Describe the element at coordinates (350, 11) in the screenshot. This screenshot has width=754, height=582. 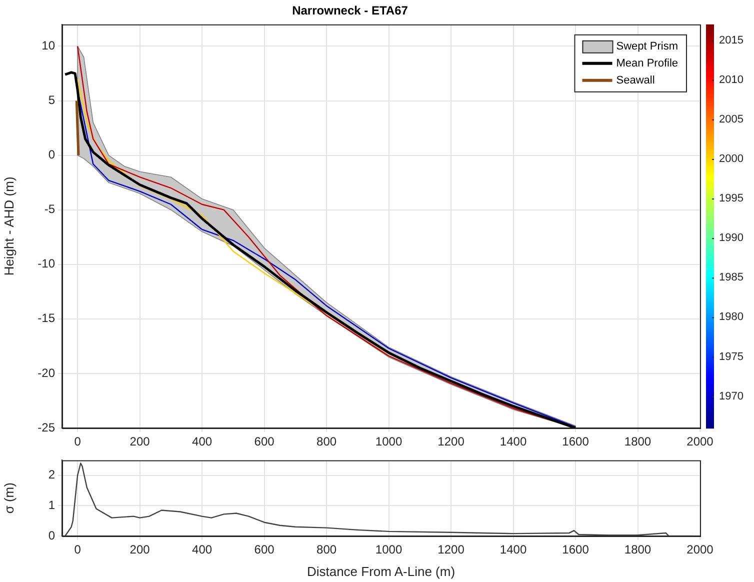
I see `chart-title: Narrowneck - ETA67` at that location.